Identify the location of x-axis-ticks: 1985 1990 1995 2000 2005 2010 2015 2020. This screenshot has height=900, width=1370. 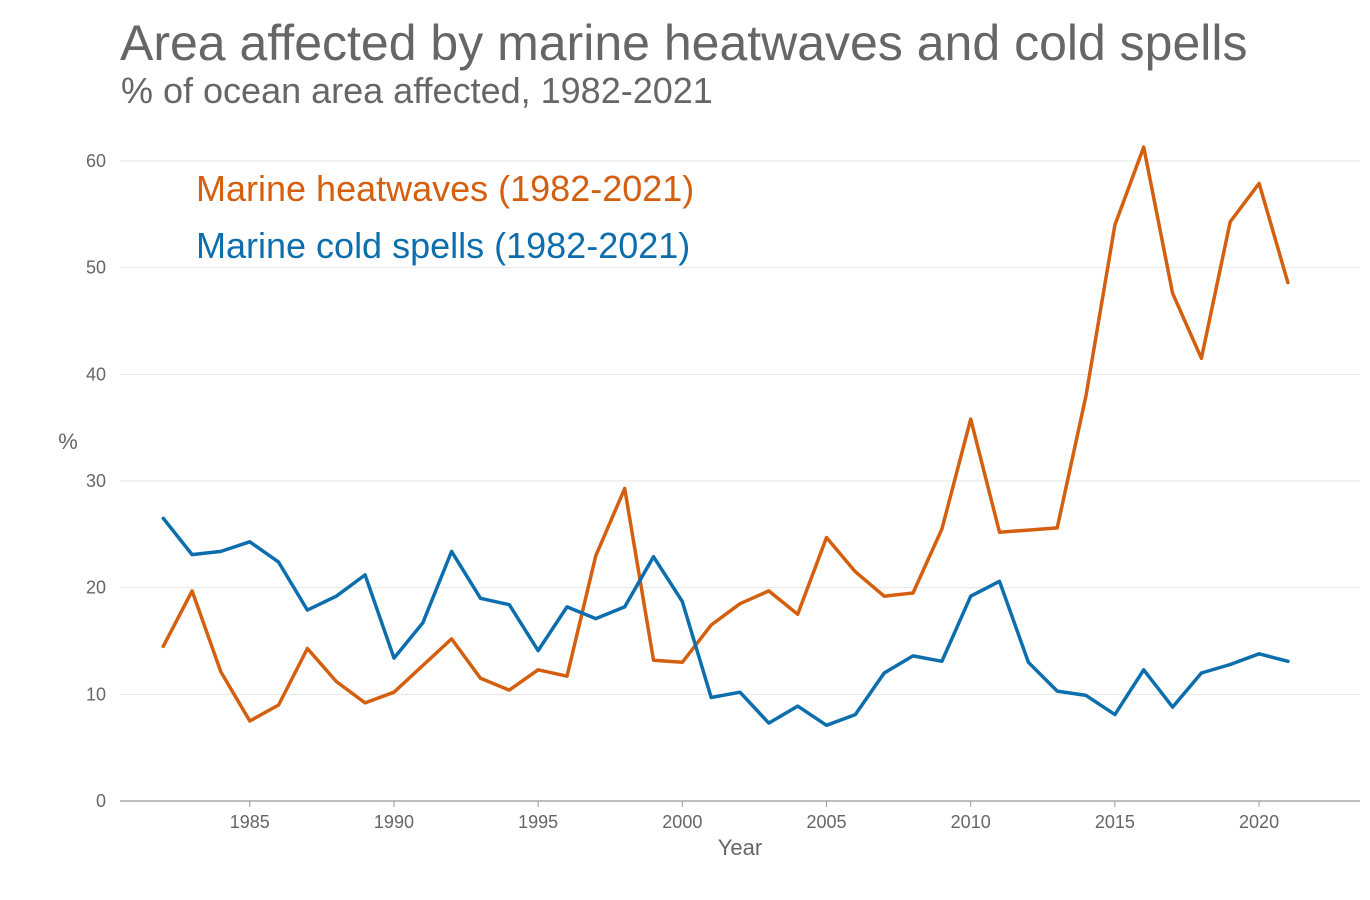
(754, 816).